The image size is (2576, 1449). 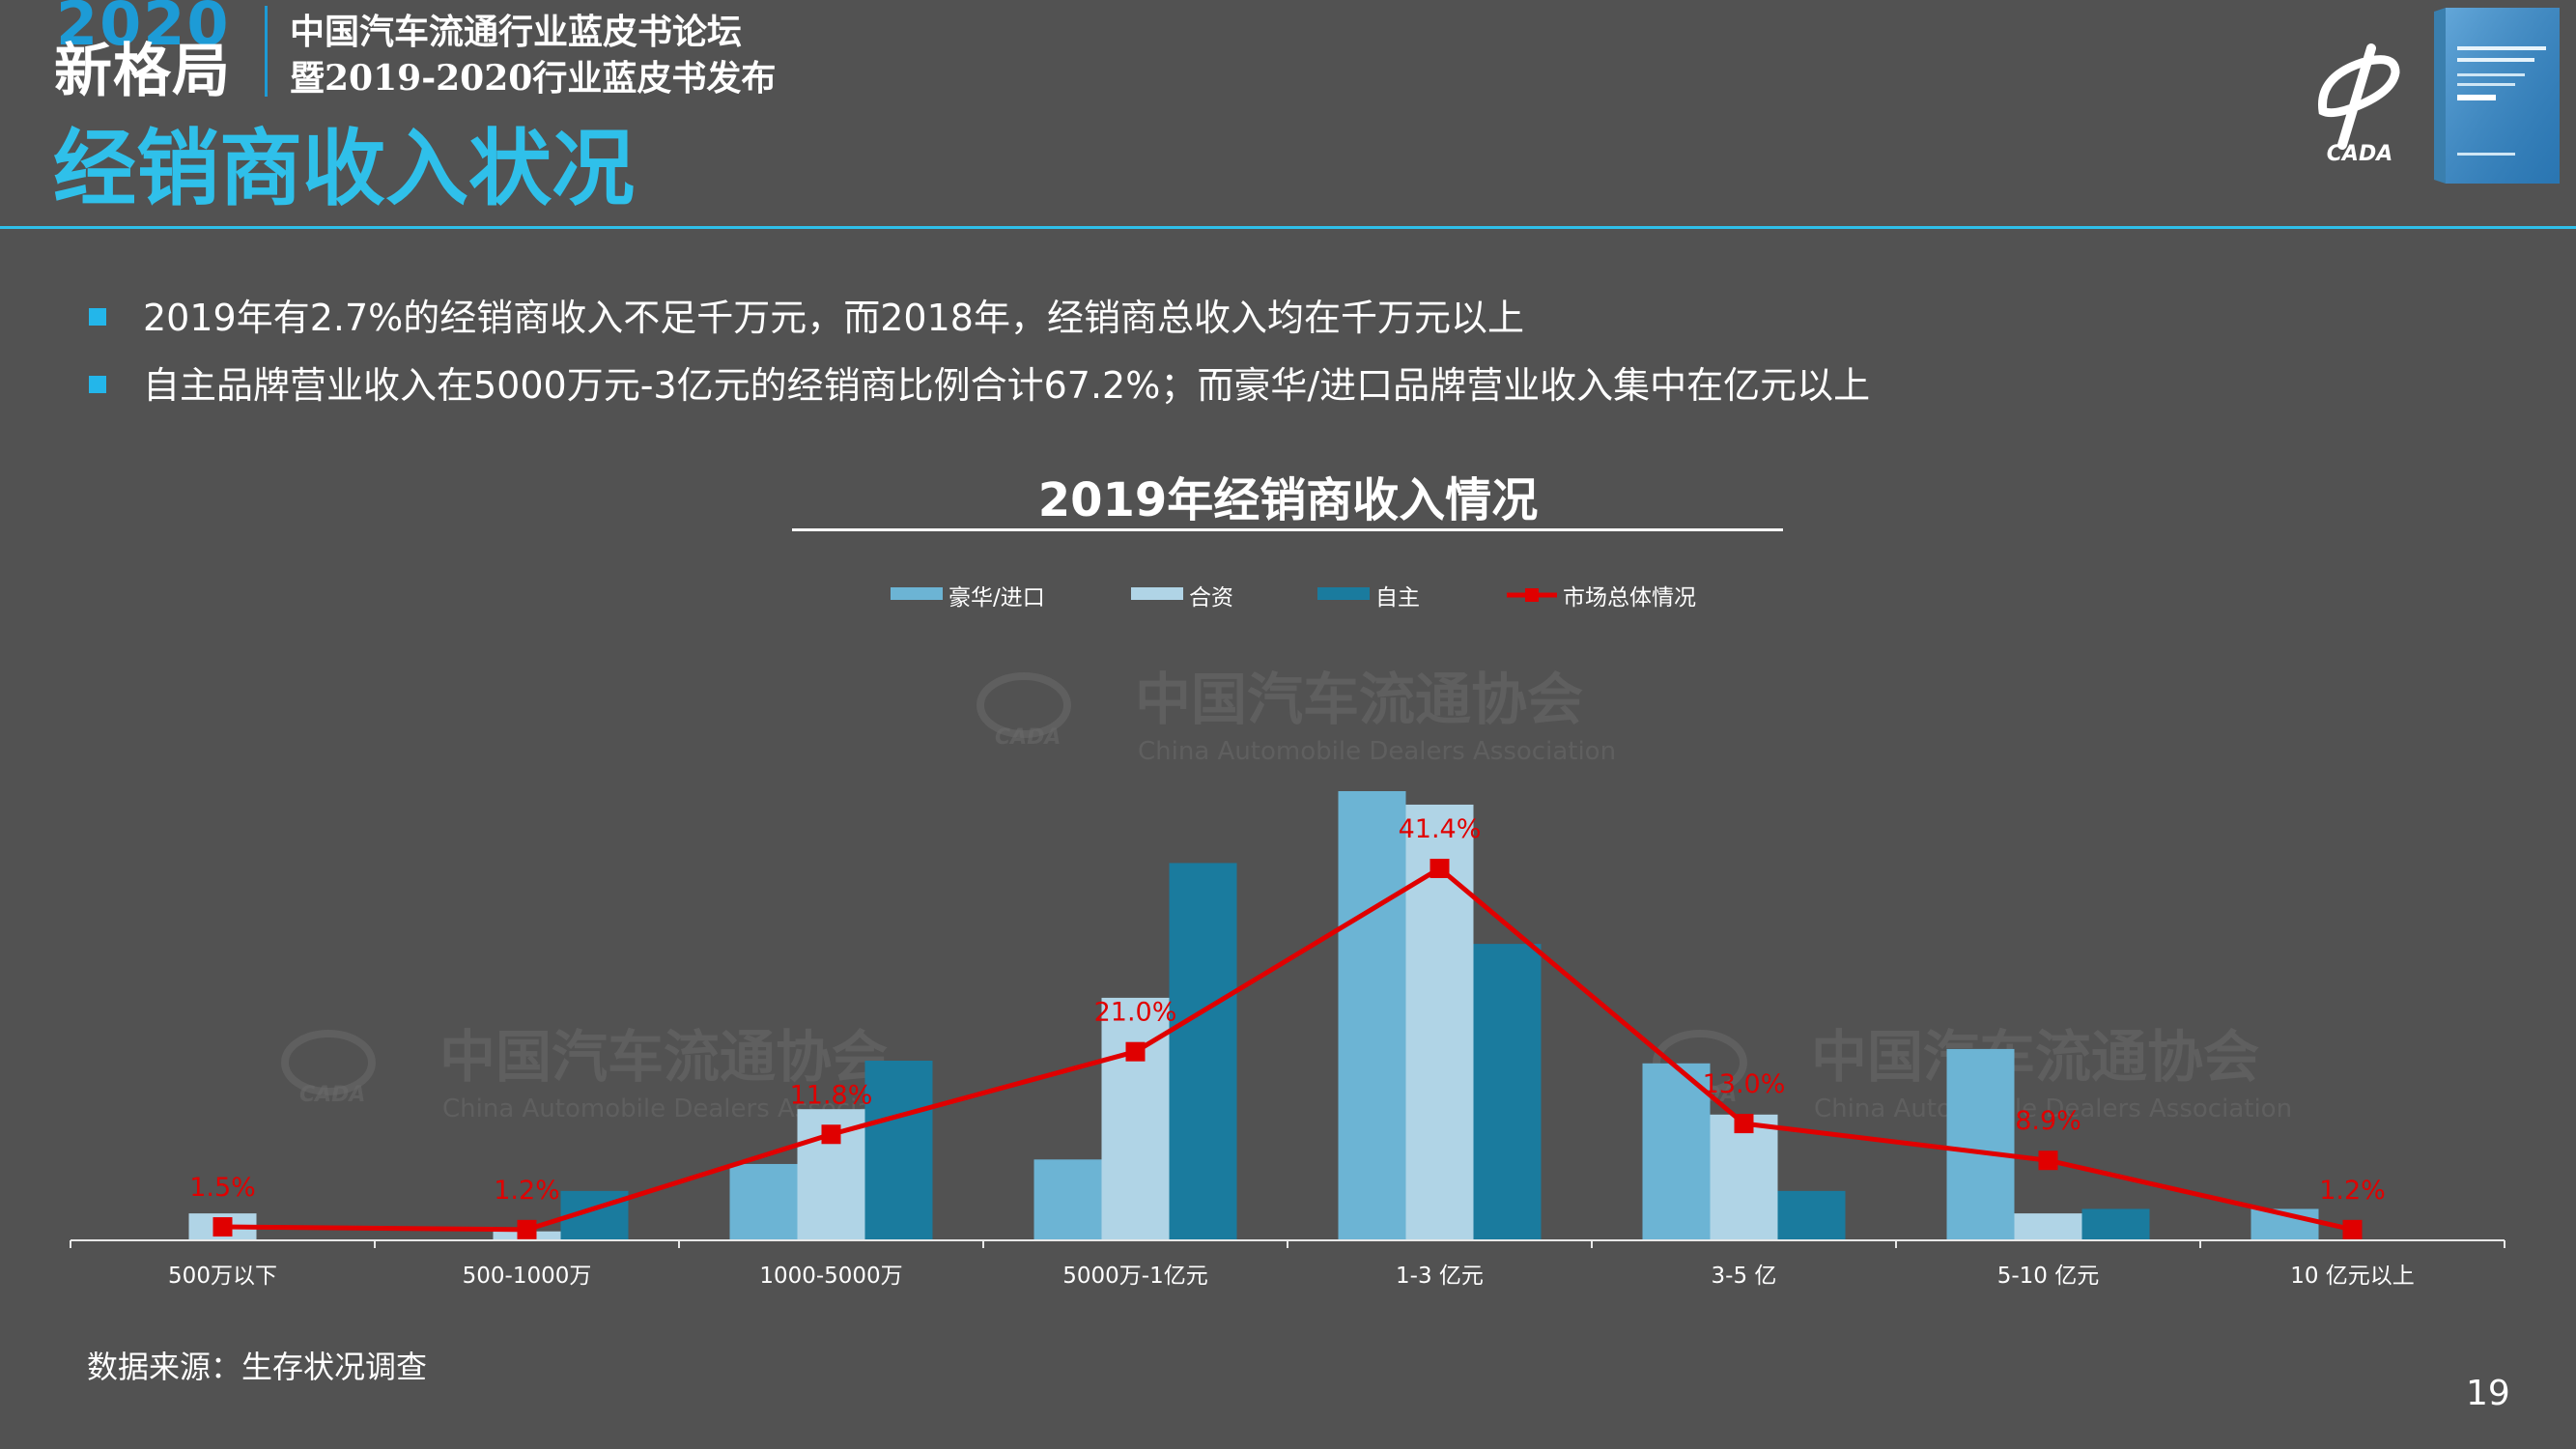 What do you see at coordinates (527, 1276) in the screenshot?
I see `x-tick-label: 500-1000万` at bounding box center [527, 1276].